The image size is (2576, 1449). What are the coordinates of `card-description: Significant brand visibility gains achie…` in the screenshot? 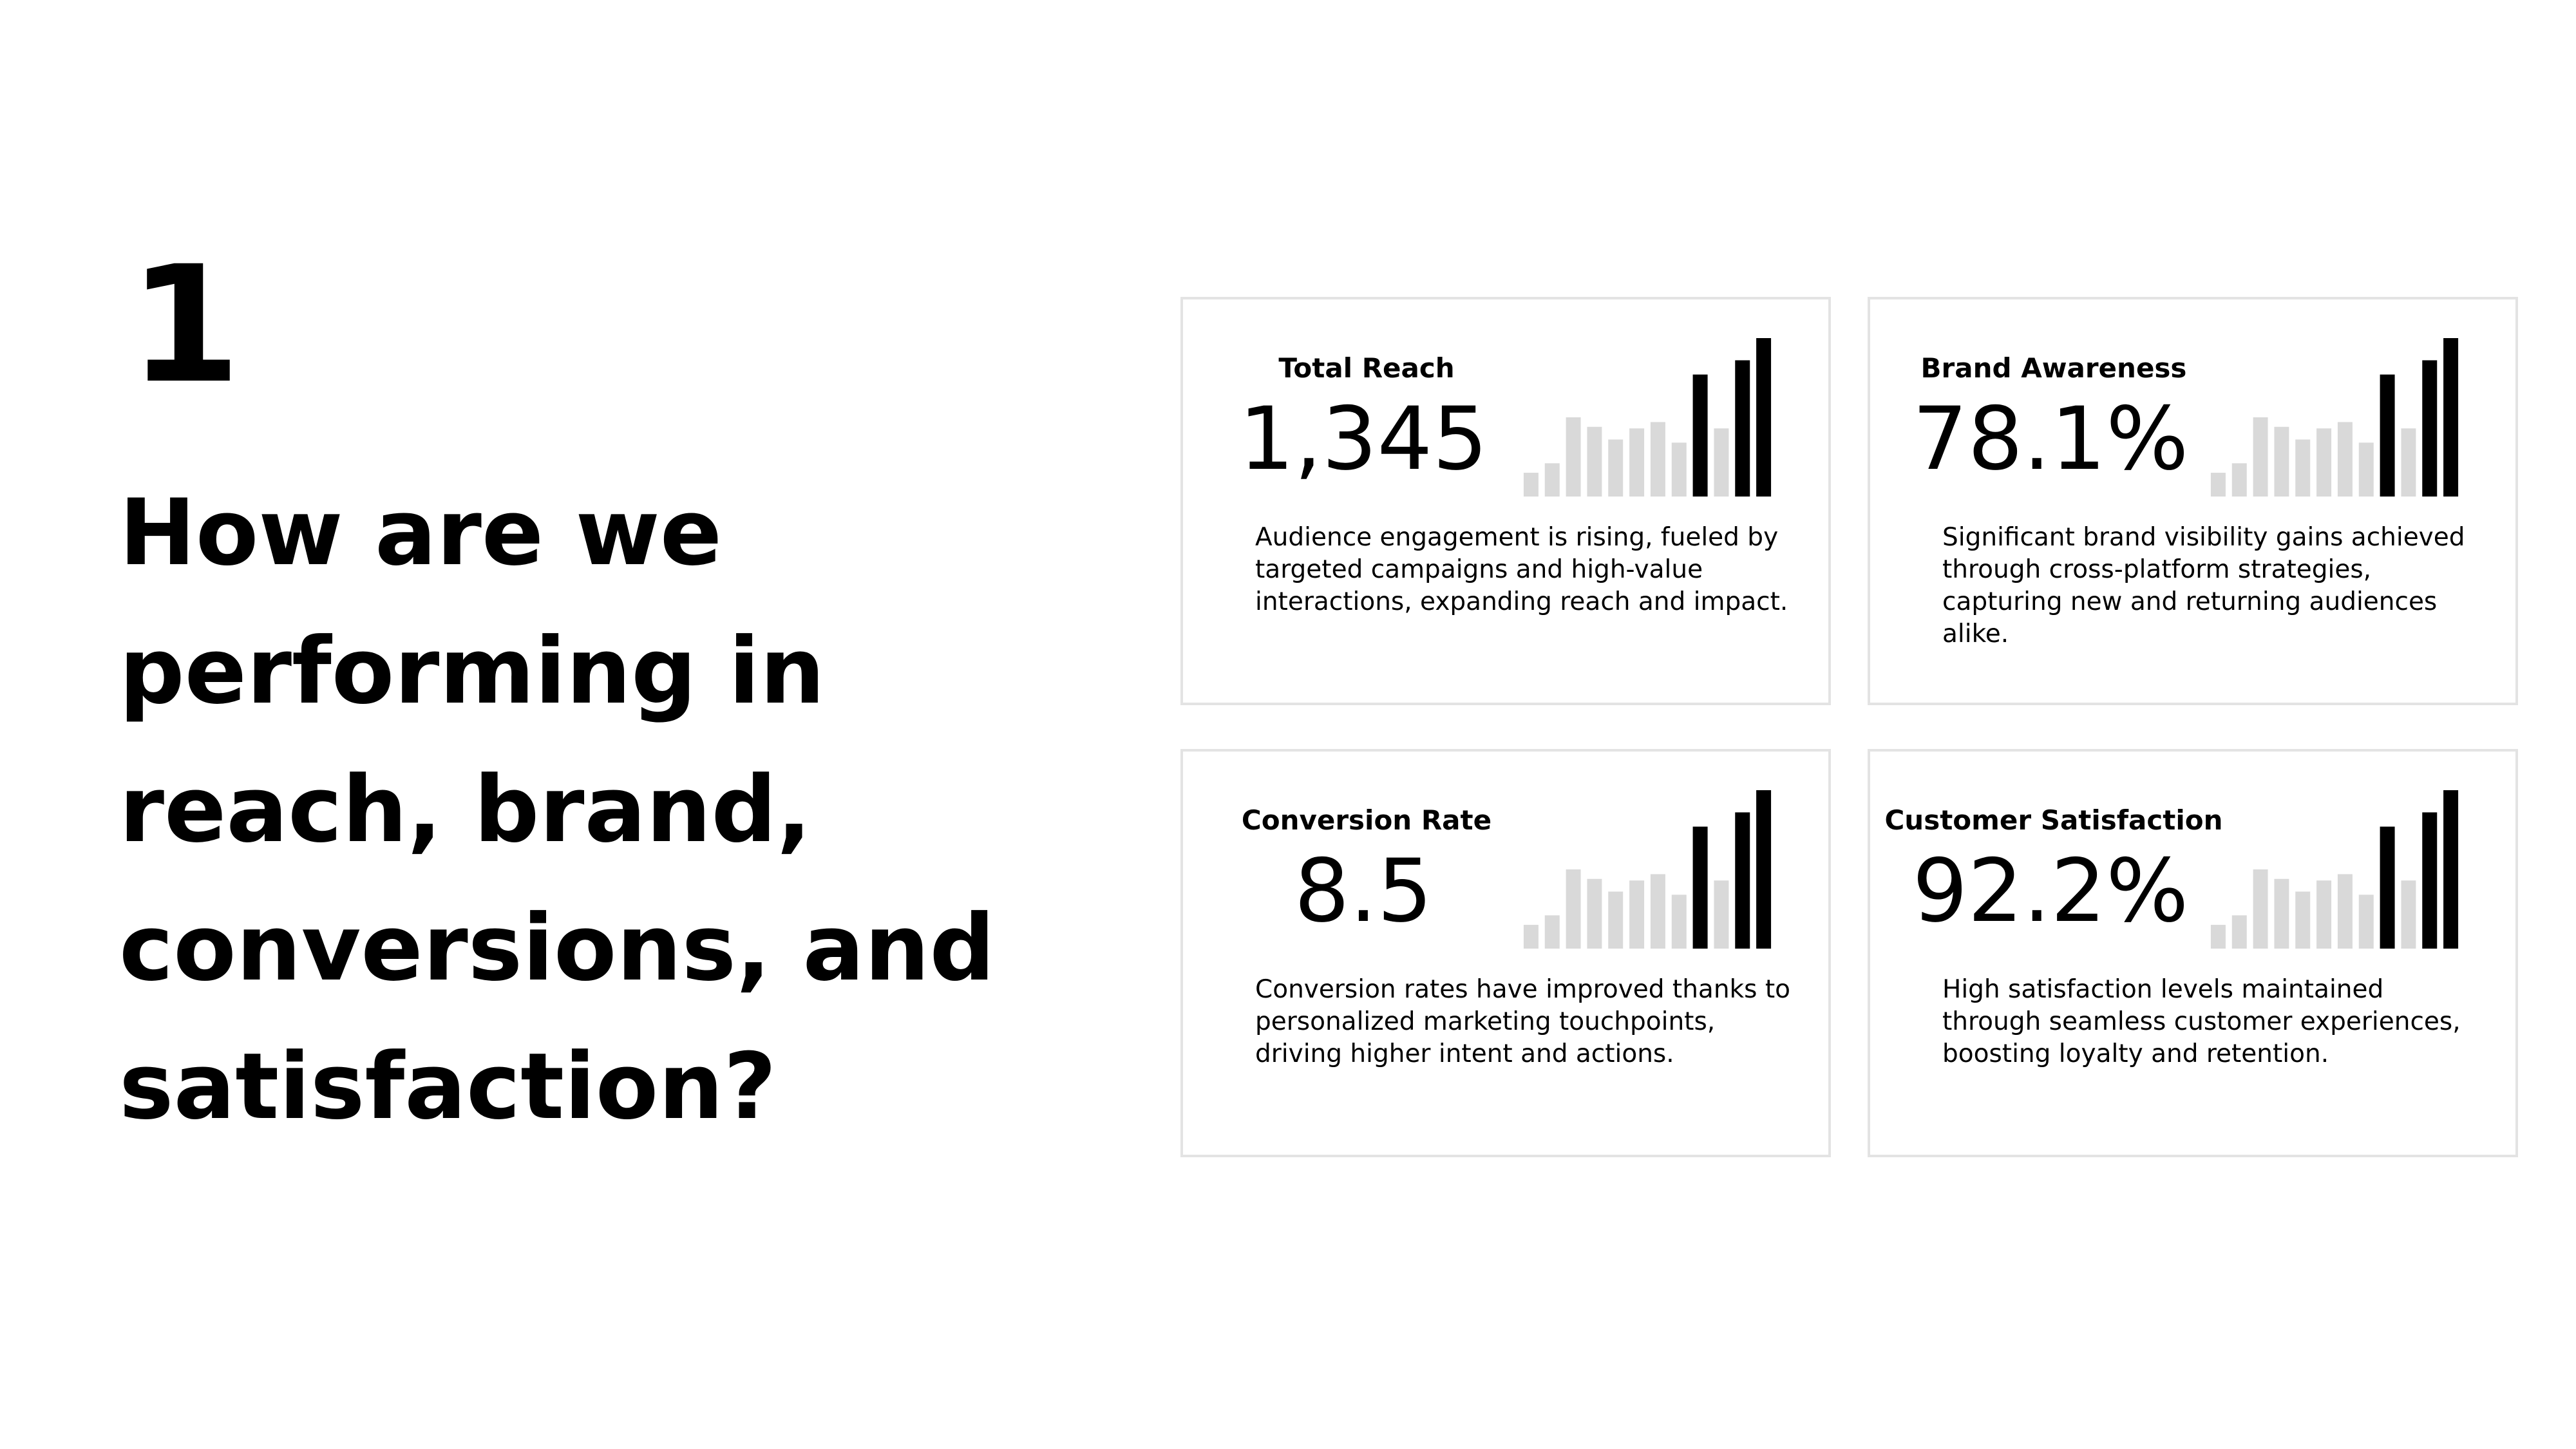 It's located at (2203, 586).